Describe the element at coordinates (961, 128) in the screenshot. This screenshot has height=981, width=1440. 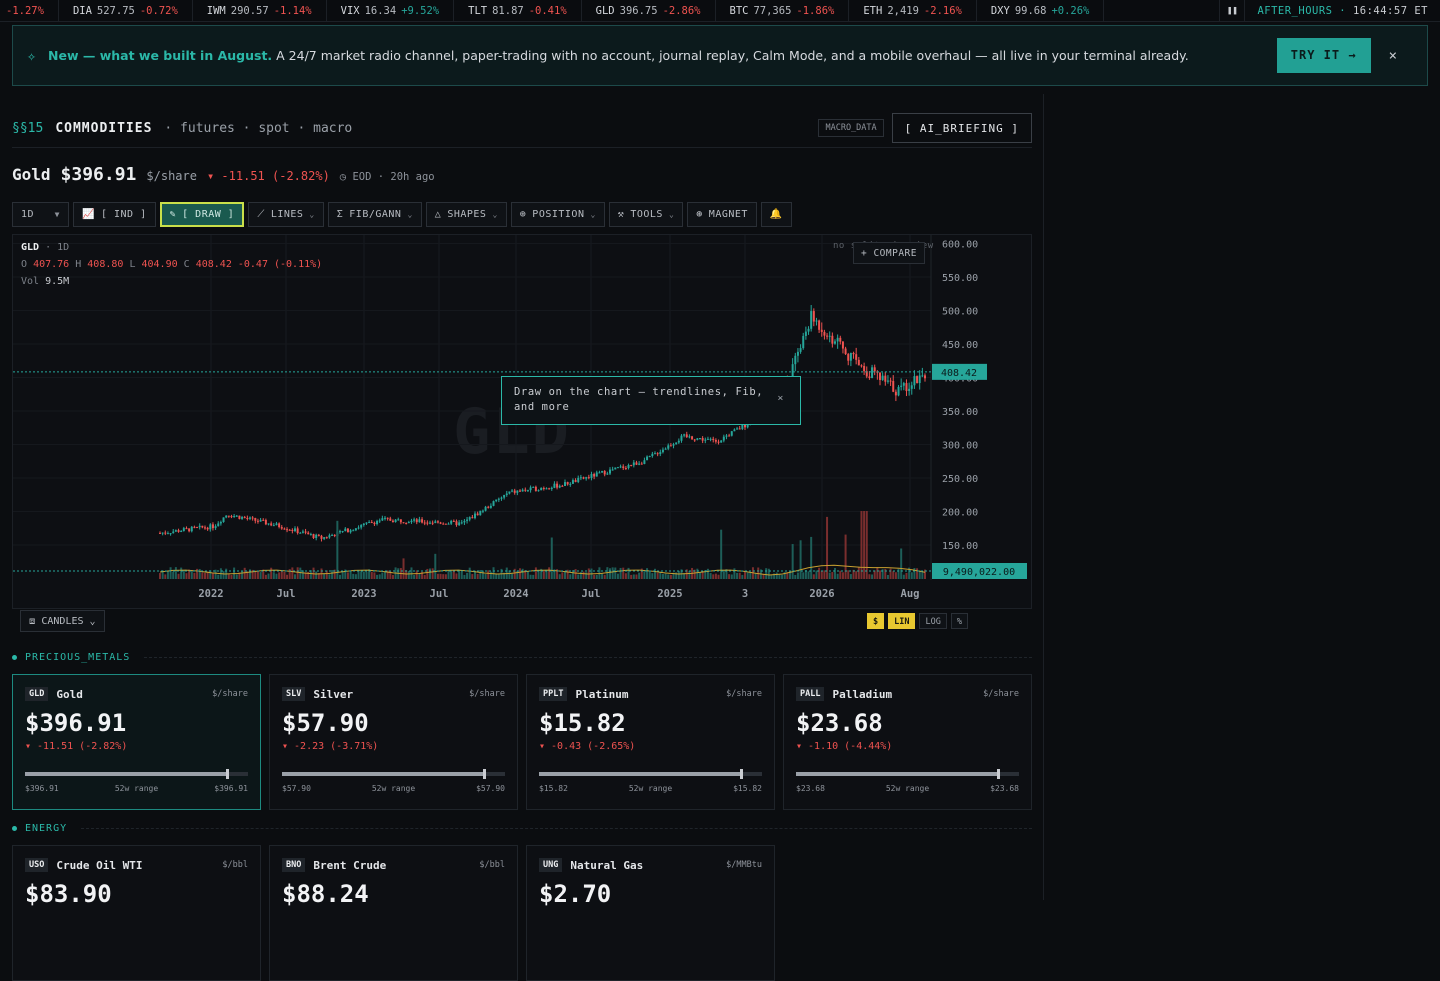
I see `ai-briefing-button: [ AI_BRIEFING ]` at that location.